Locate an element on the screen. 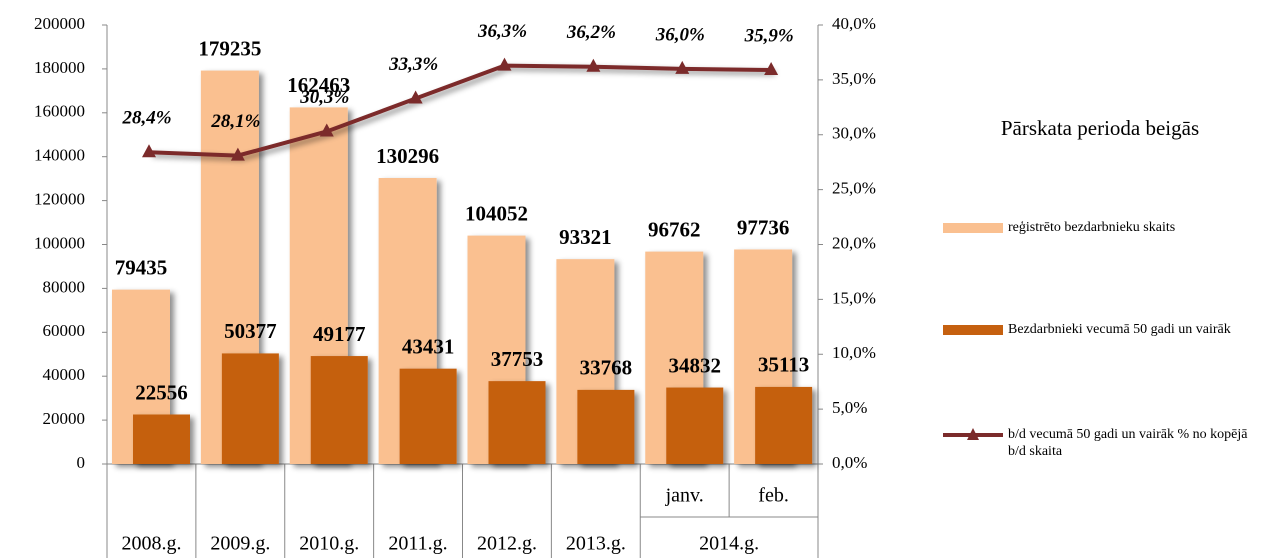  data-label: 35,9% is located at coordinates (769, 35).